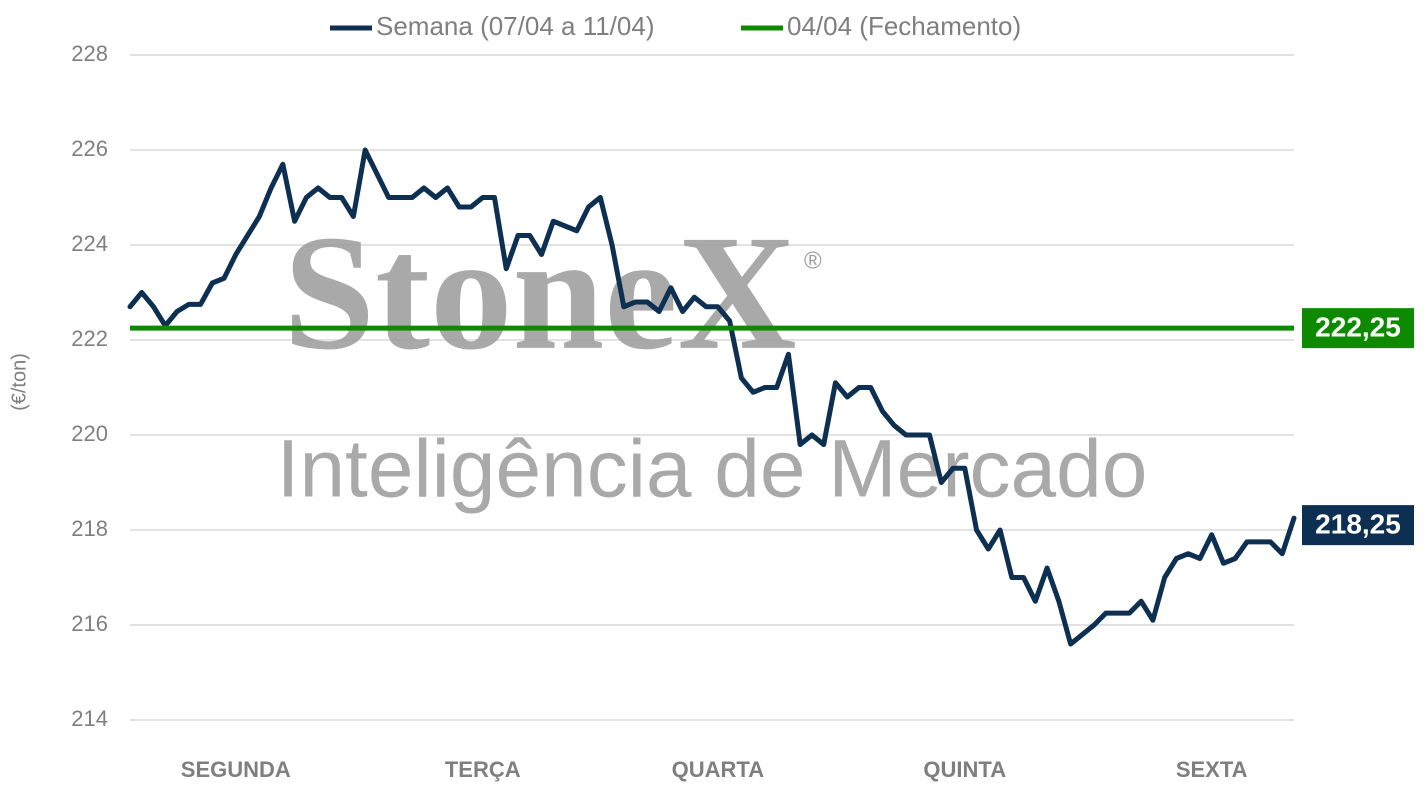  I want to click on y-tick-label: 220, so click(89, 433).